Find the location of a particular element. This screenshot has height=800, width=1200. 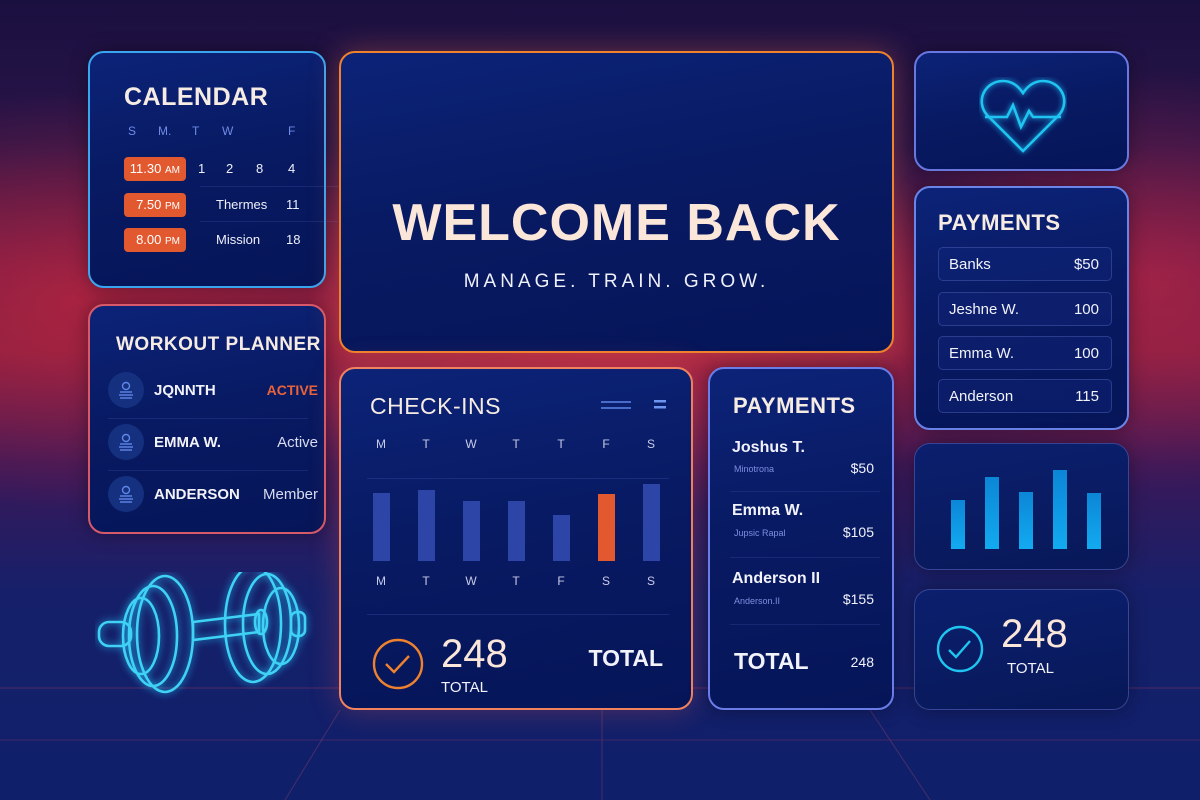

payment-subtitle: Anderson.II is located at coordinates (757, 601).